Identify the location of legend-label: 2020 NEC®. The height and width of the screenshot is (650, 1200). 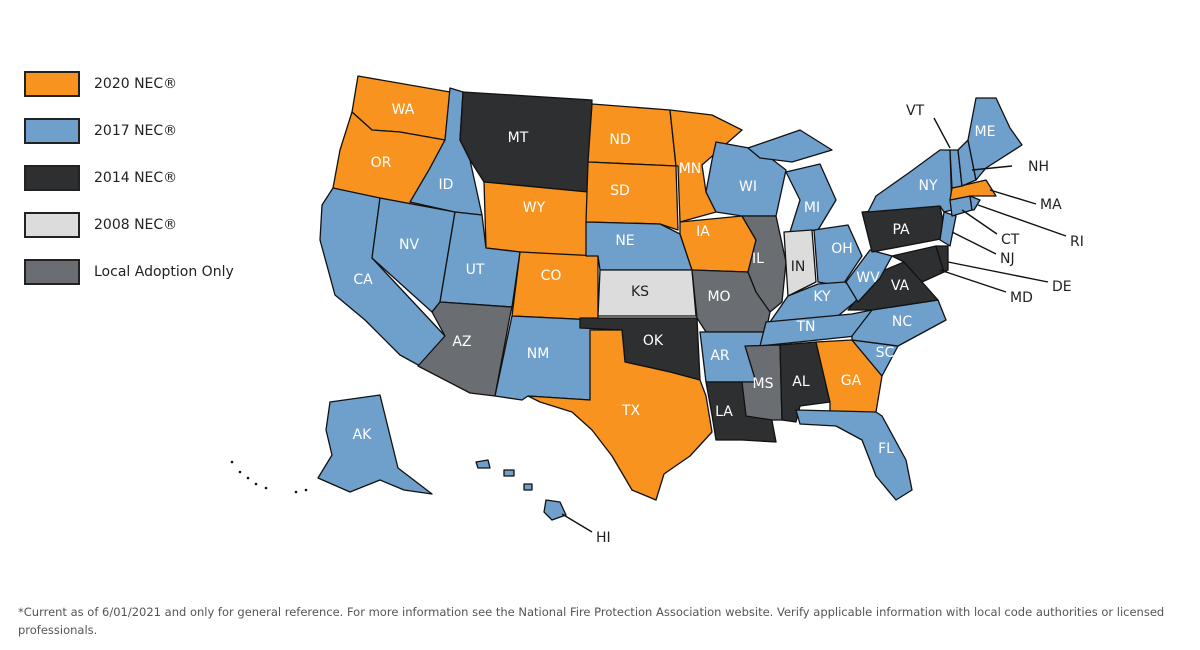
(136, 83).